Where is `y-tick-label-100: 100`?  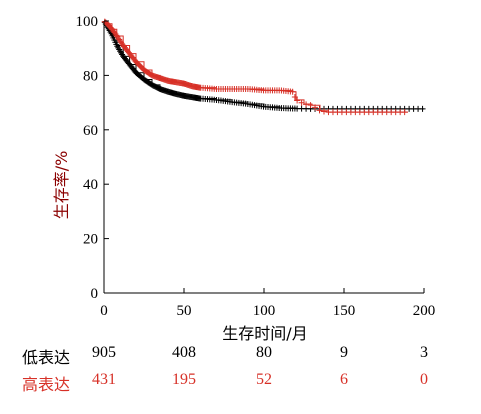
y-tick-label-100: 100 is located at coordinates (87, 22).